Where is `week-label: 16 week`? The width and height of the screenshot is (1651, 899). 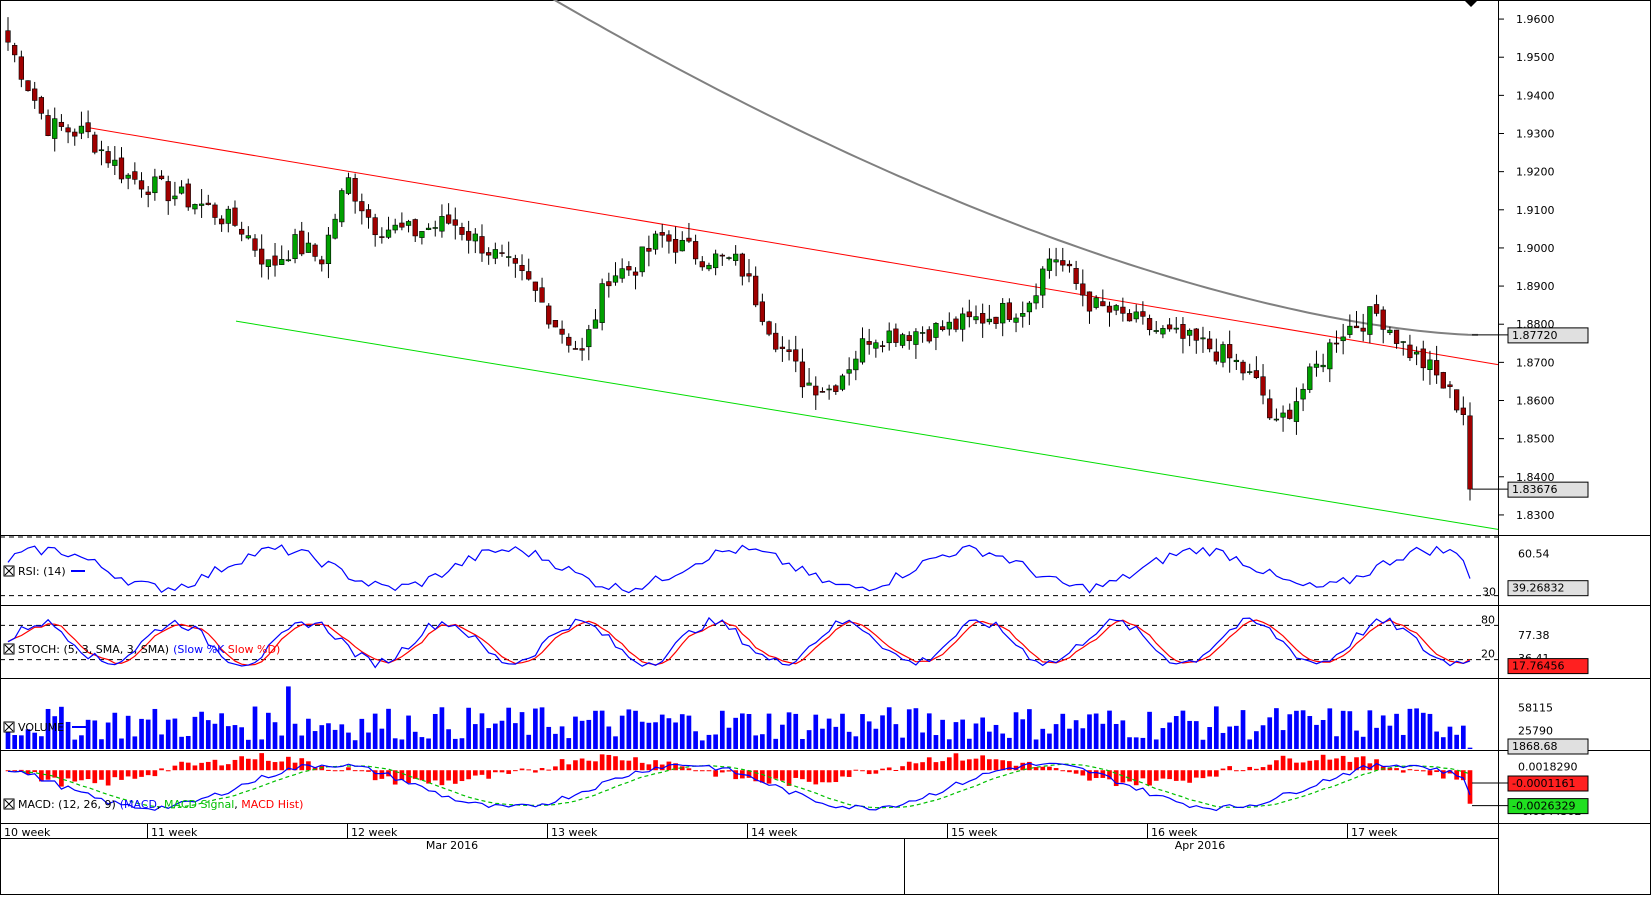
week-label: 16 week is located at coordinates (1174, 832).